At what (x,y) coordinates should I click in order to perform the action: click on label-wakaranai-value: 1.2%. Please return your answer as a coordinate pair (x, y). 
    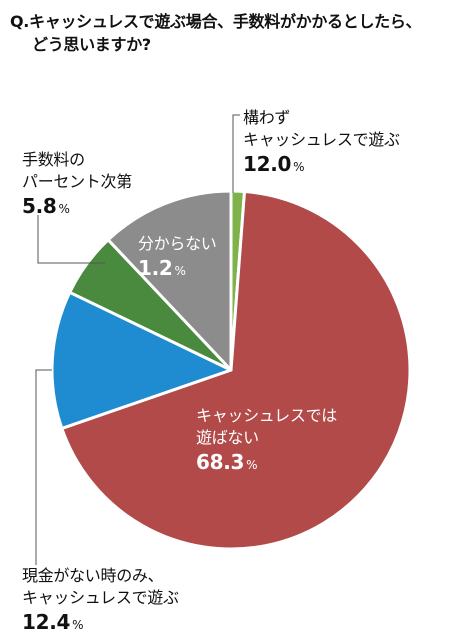
    Looking at the image, I should click on (162, 268).